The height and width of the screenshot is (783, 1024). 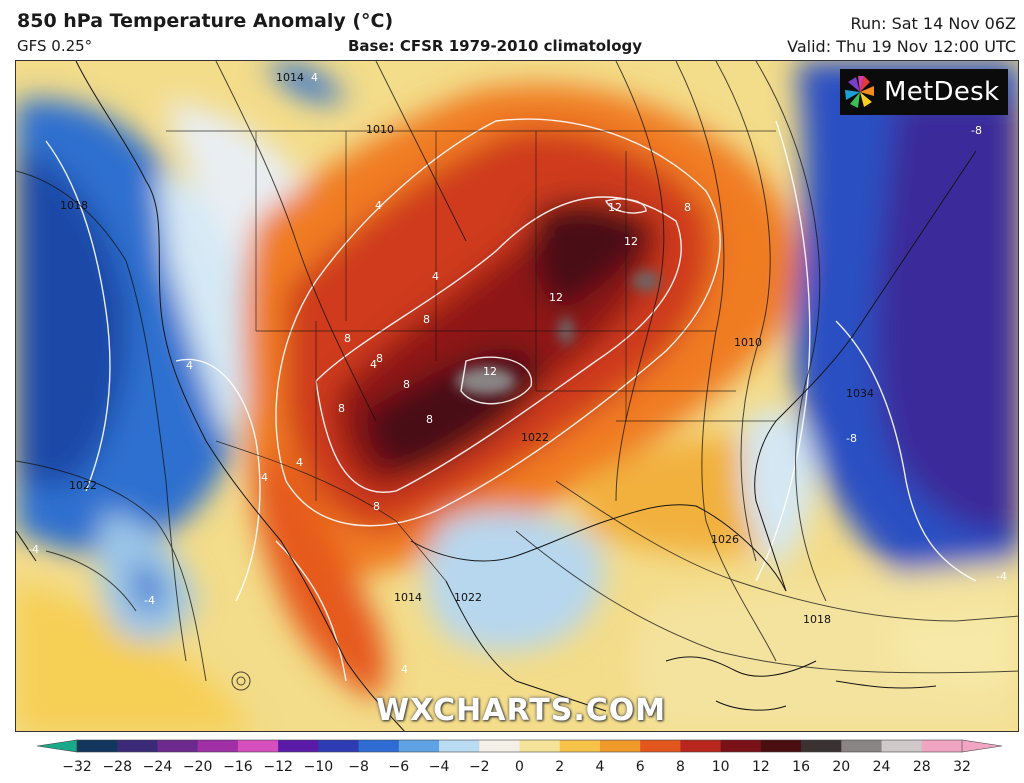 What do you see at coordinates (479, 767) in the screenshot?
I see `colorbar-tick-label: −2` at bounding box center [479, 767].